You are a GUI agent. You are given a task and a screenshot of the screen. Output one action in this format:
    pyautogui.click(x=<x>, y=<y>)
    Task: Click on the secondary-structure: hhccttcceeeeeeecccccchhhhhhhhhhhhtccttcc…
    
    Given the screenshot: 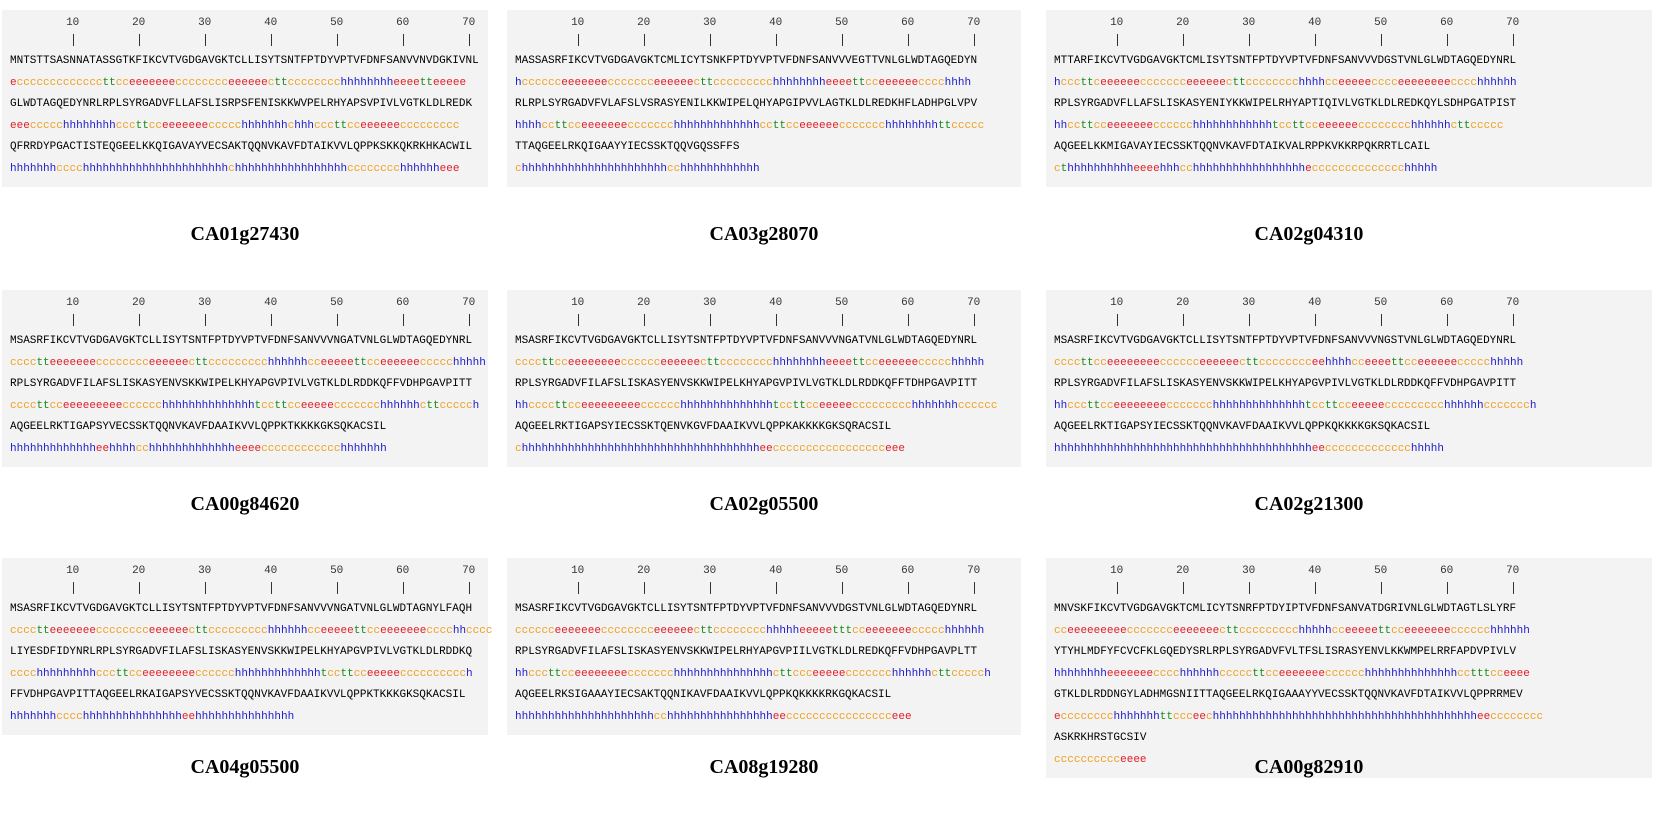 What is the action you would take?
    pyautogui.click(x=1279, y=125)
    